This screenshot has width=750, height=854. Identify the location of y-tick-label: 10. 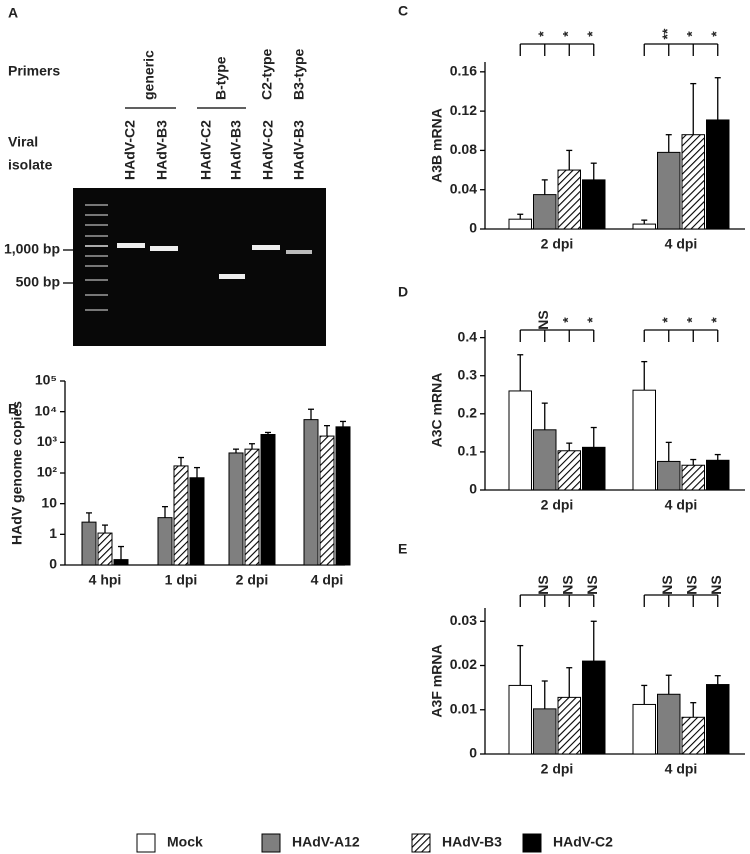
(49, 502).